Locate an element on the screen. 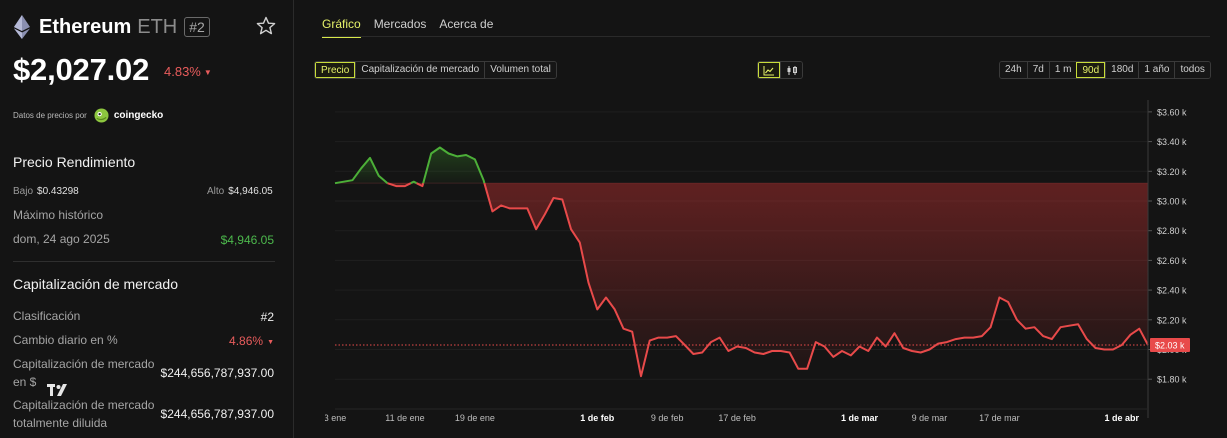 The width and height of the screenshot is (1227, 438). x-tick-label: 3 ene is located at coordinates (335, 418).